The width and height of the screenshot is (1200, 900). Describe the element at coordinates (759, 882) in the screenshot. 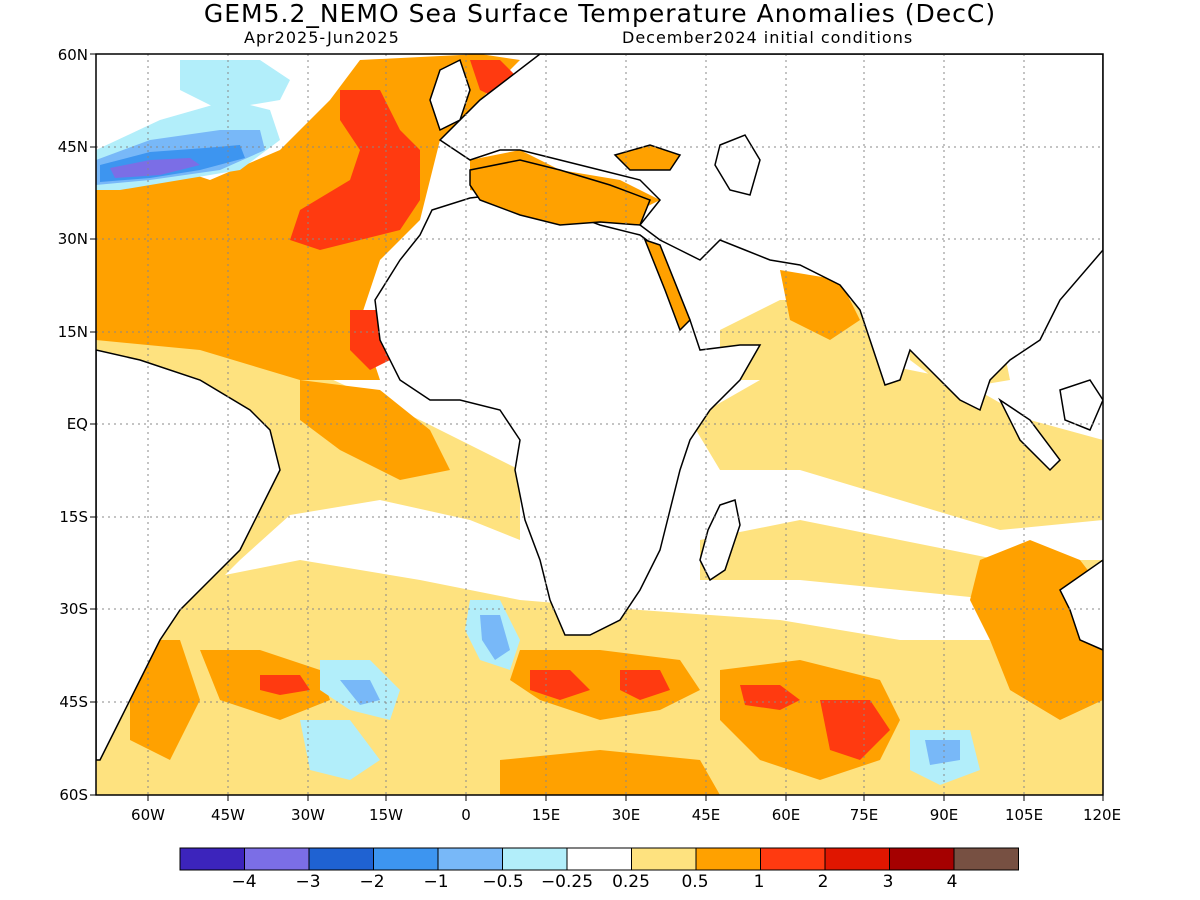

I see `colorbar-label: 1` at that location.